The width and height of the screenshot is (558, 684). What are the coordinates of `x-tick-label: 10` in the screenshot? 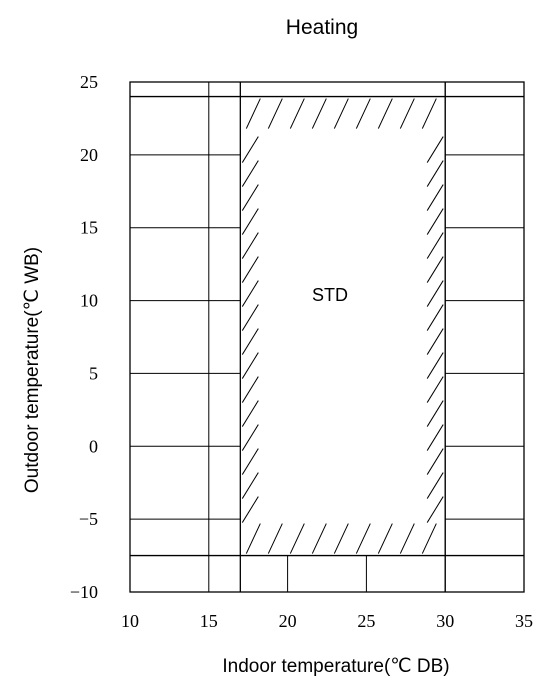 It's located at (130, 621).